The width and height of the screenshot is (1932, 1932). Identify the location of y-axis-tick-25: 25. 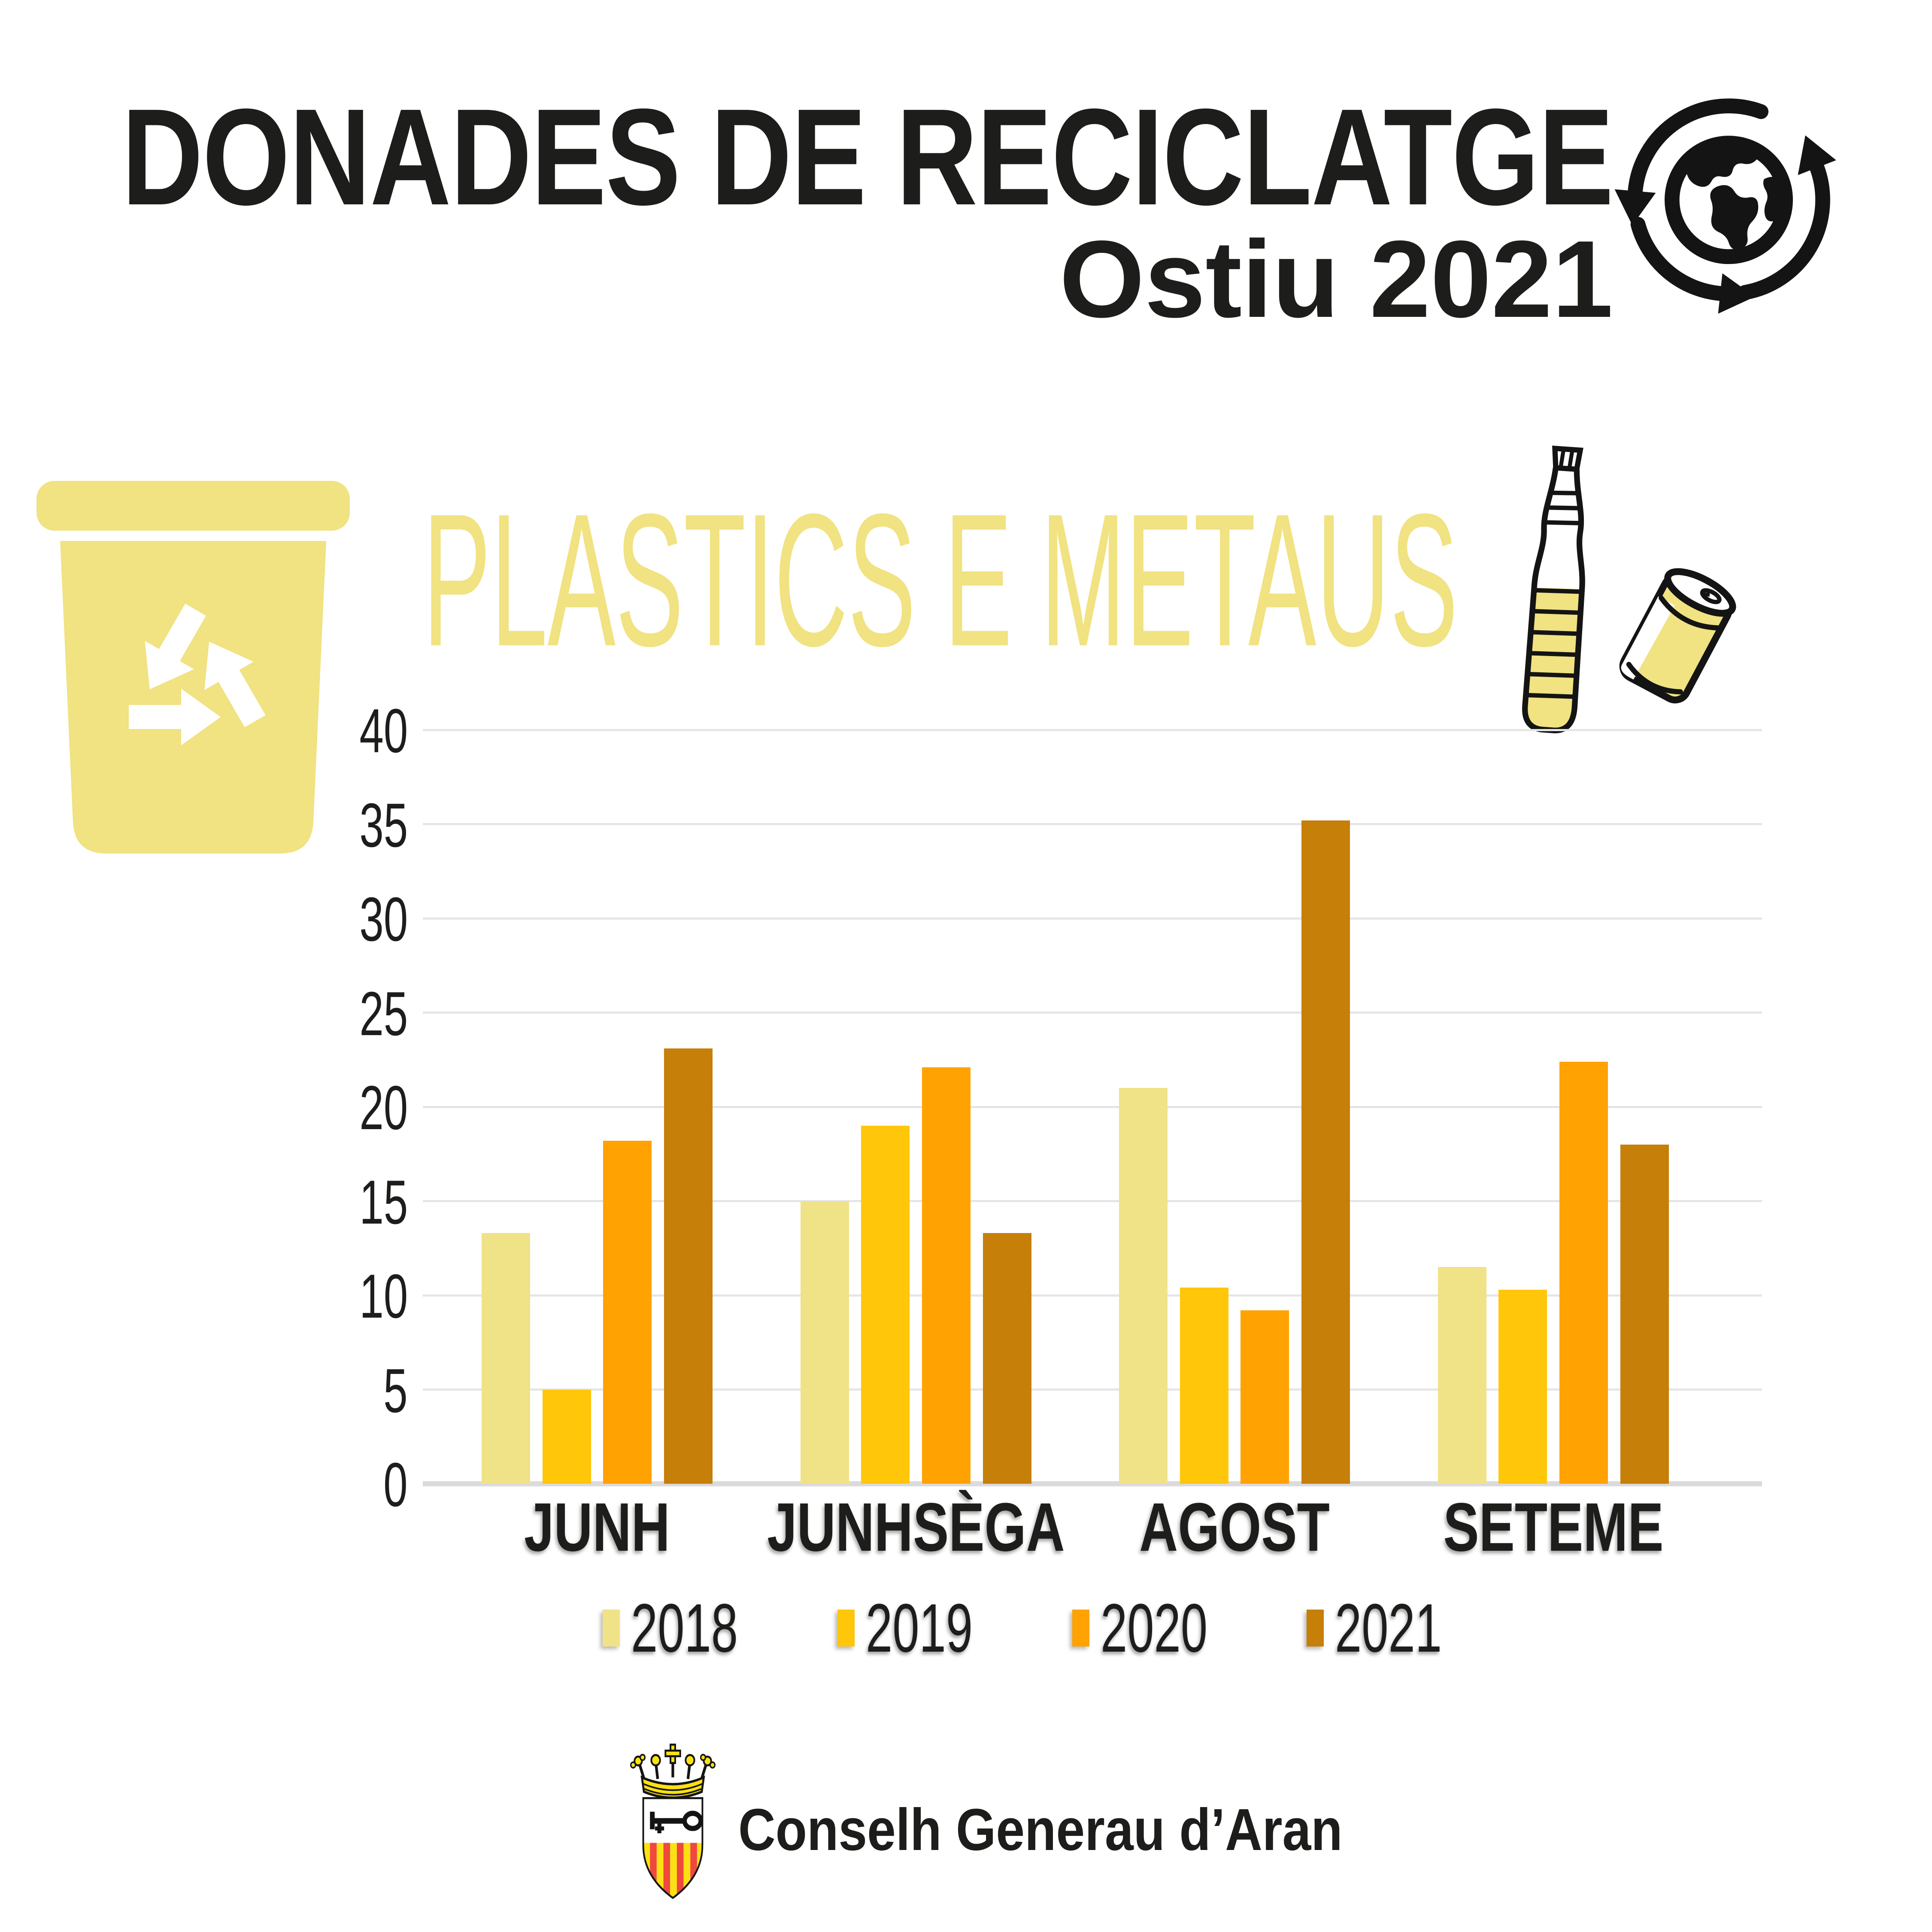
(383, 1013).